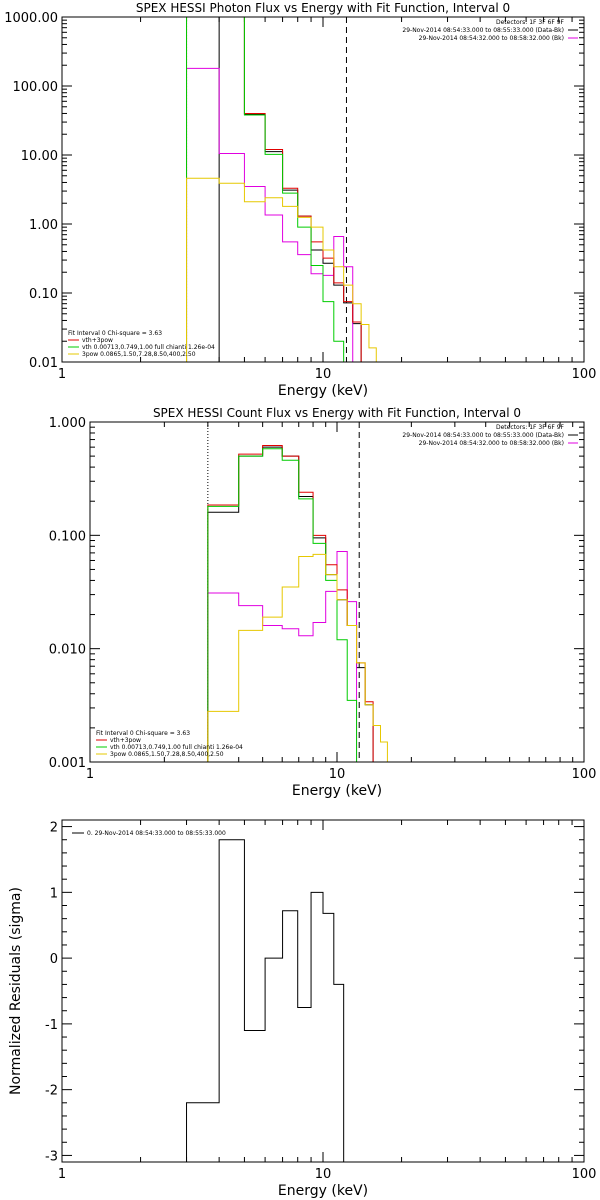 The image size is (600, 1200). I want to click on y-tick-label: 1.00, so click(43, 225).